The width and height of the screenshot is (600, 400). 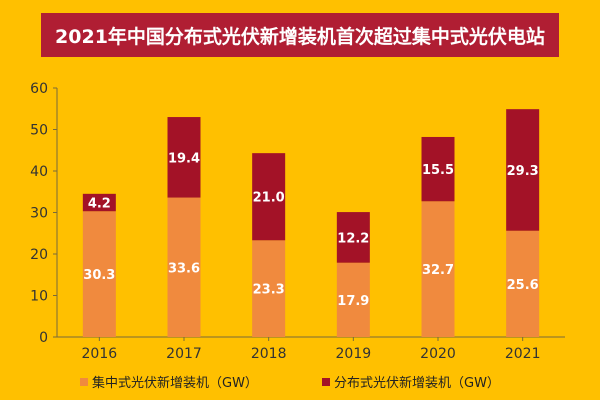 I want to click on data-label-distributed: 15.5, so click(x=438, y=170).